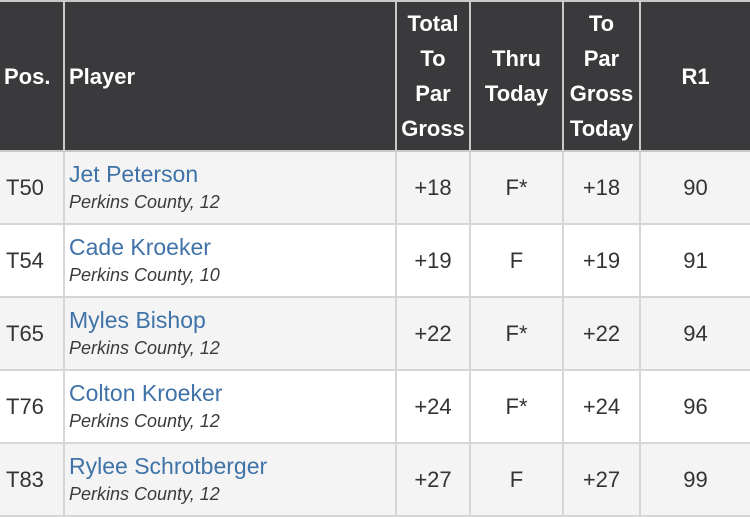 The image size is (750, 519). What do you see at coordinates (601, 406) in the screenshot?
I see `today-to-par-cell: +24` at bounding box center [601, 406].